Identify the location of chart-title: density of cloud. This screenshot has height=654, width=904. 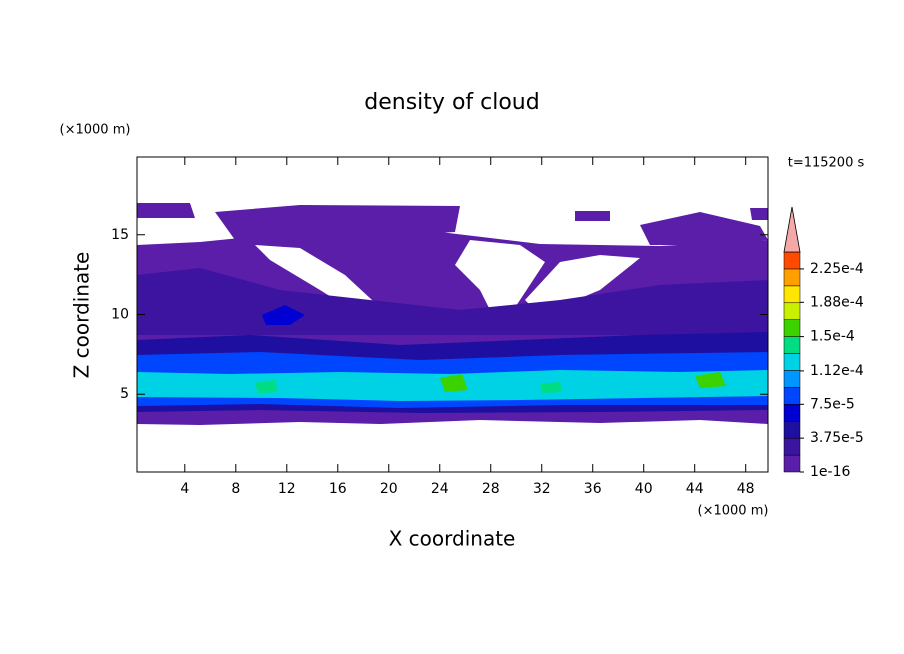
(451, 102).